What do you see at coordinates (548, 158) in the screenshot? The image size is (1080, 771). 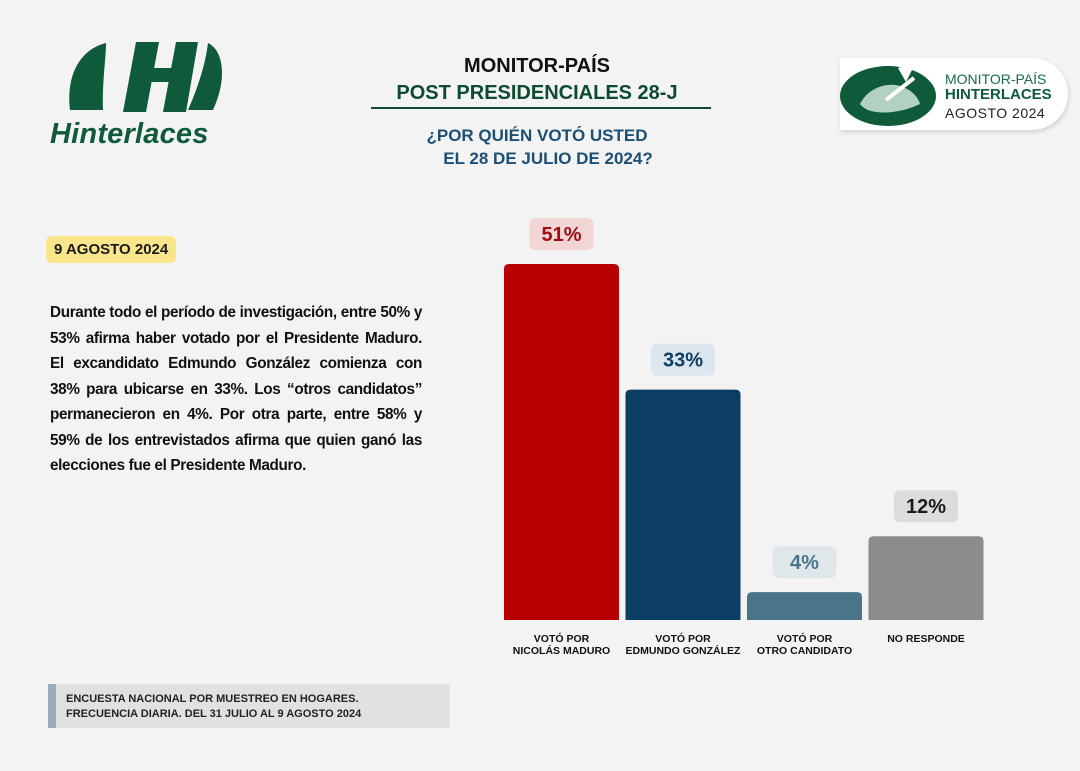 I see `question-line-2: EL 28 DE JULIO DE 2024?` at bounding box center [548, 158].